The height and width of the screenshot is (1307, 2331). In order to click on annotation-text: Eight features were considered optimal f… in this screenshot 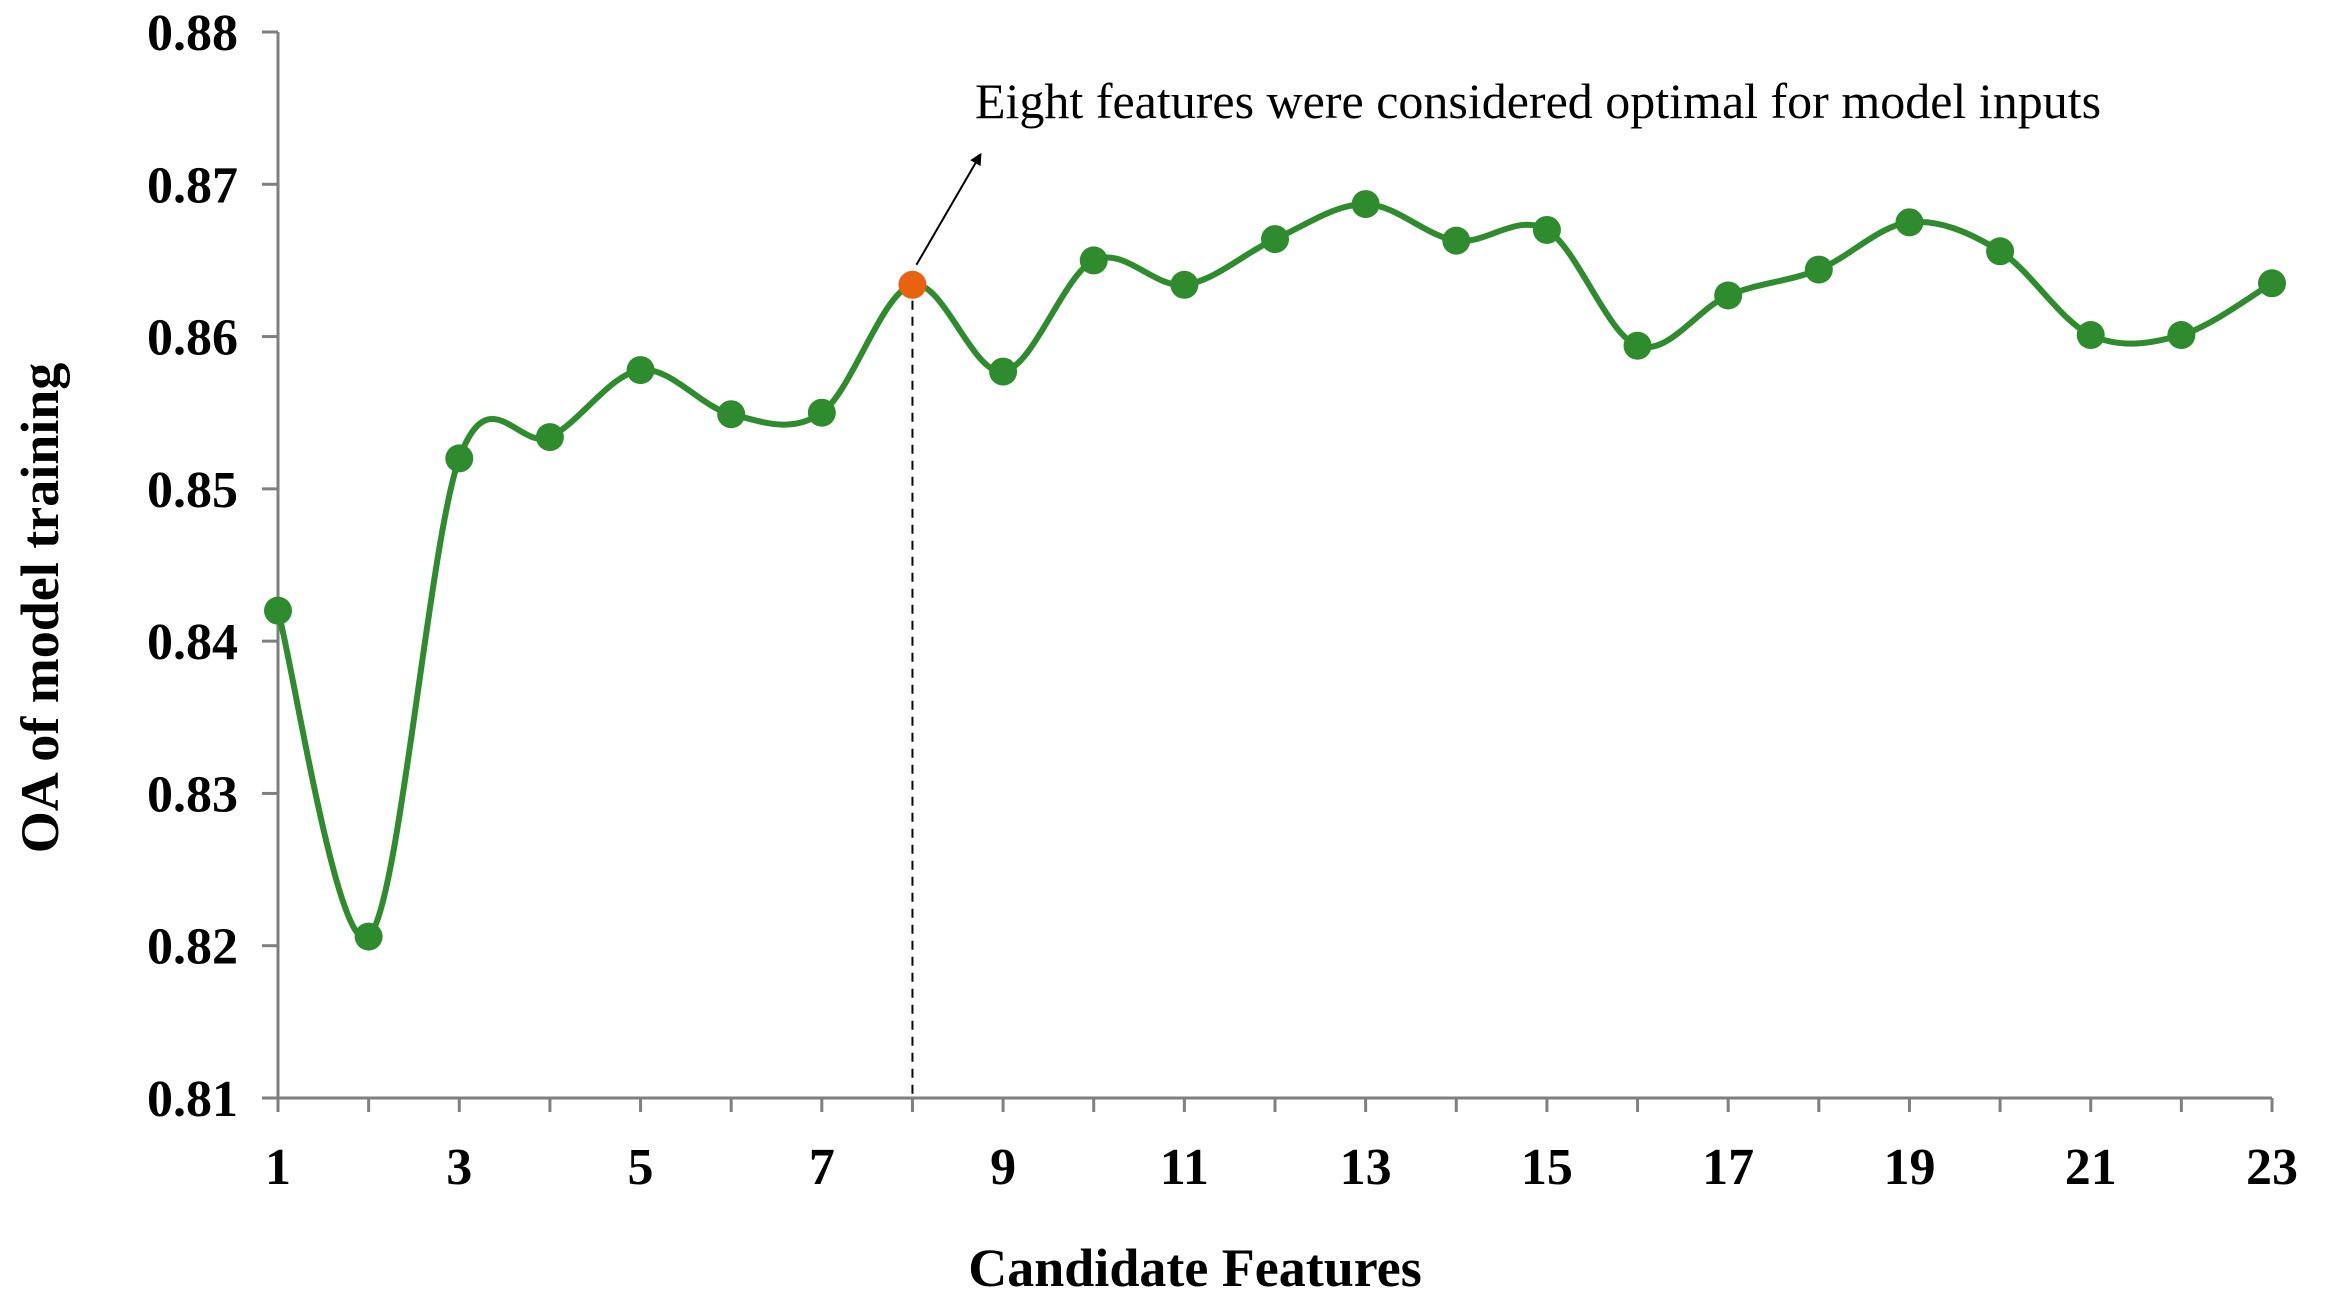, I will do `click(1538, 101)`.